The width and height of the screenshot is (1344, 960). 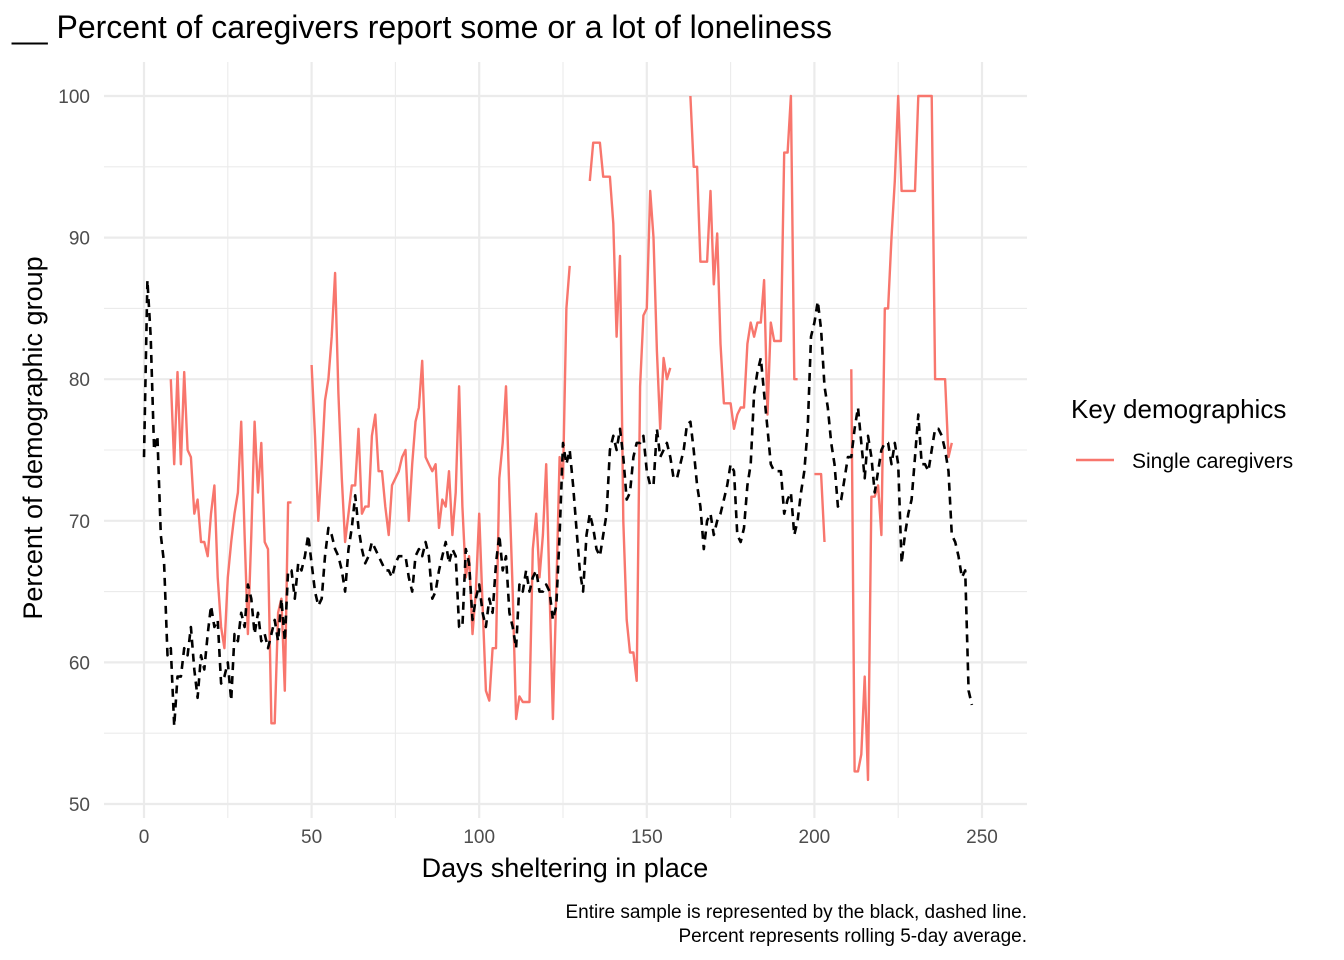 What do you see at coordinates (79, 663) in the screenshot?
I see `y-tick-label: 60` at bounding box center [79, 663].